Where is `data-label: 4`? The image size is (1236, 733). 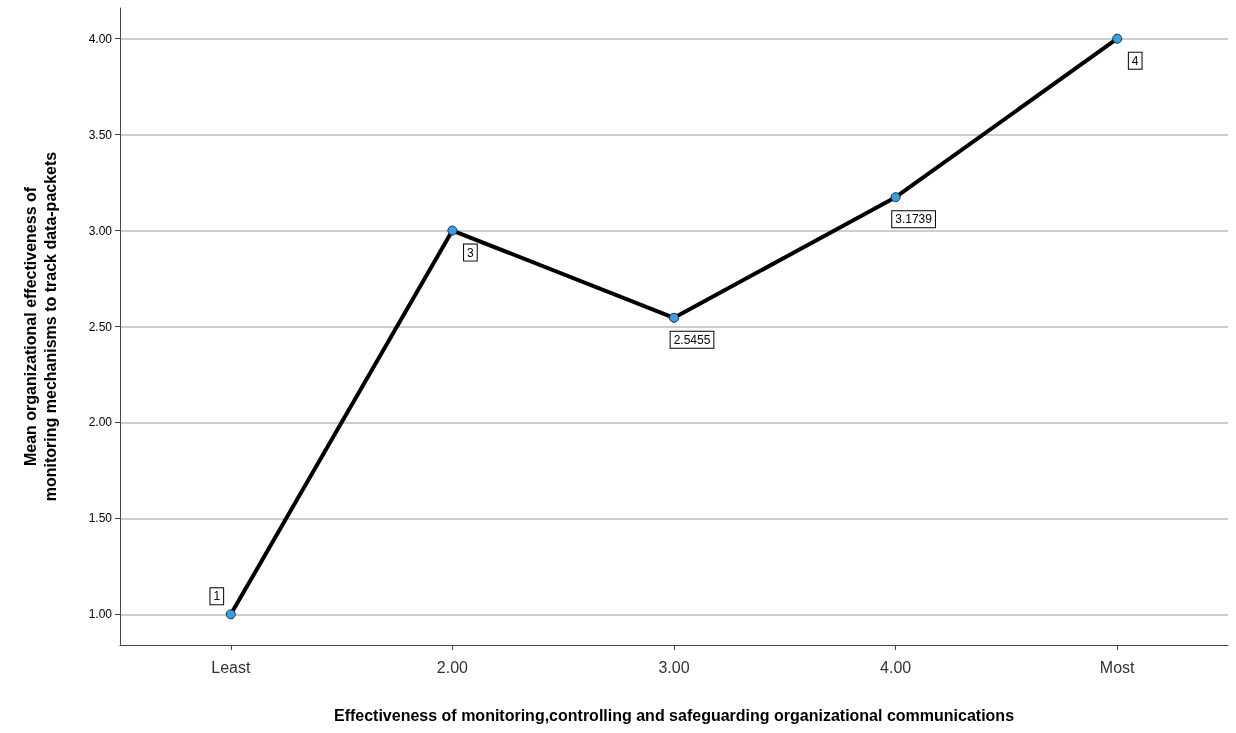
data-label: 4 is located at coordinates (1135, 60).